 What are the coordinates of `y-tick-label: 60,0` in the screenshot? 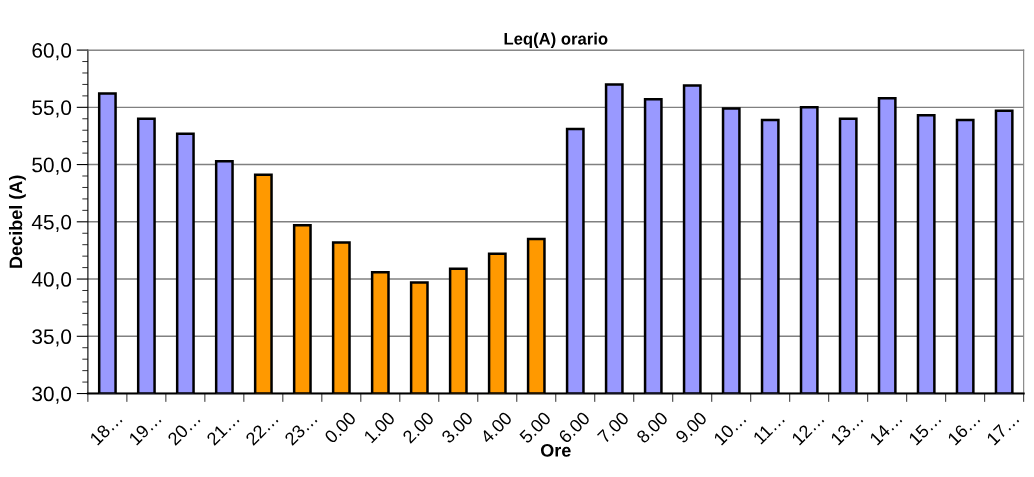 It's located at (52, 52).